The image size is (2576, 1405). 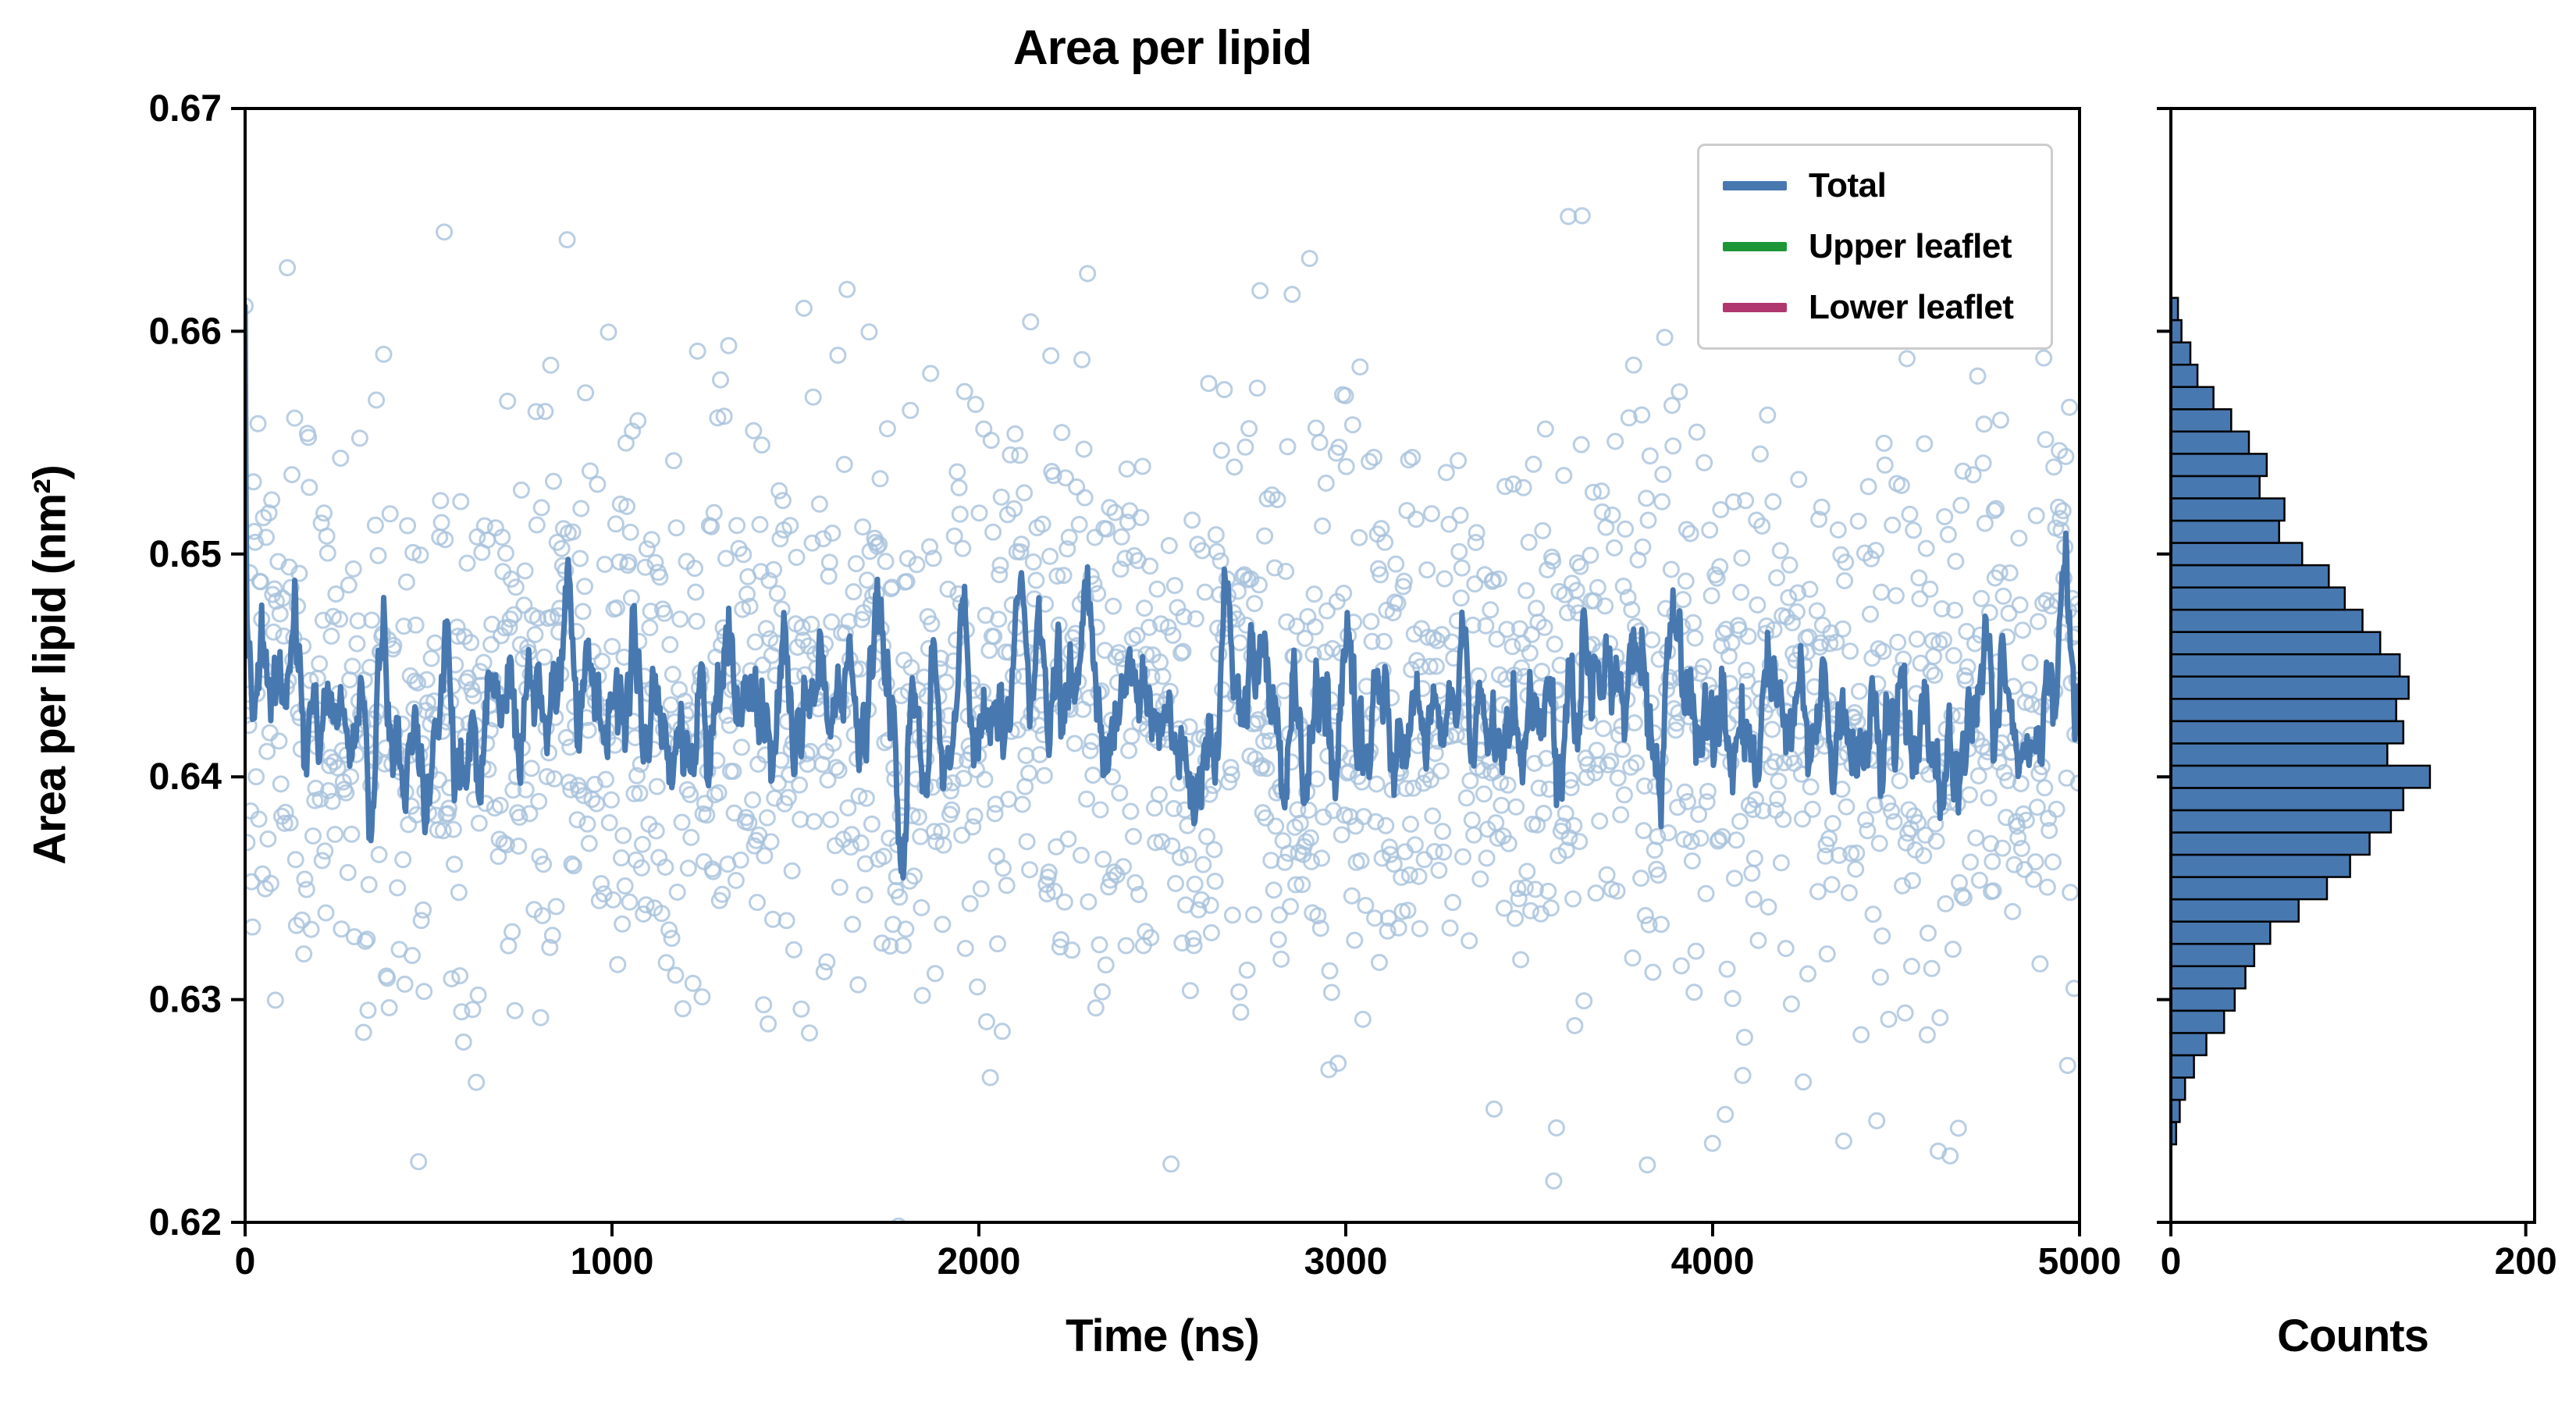 I want to click on legend-entry-upper-leaflet: Upper leaflet, so click(x=1875, y=246).